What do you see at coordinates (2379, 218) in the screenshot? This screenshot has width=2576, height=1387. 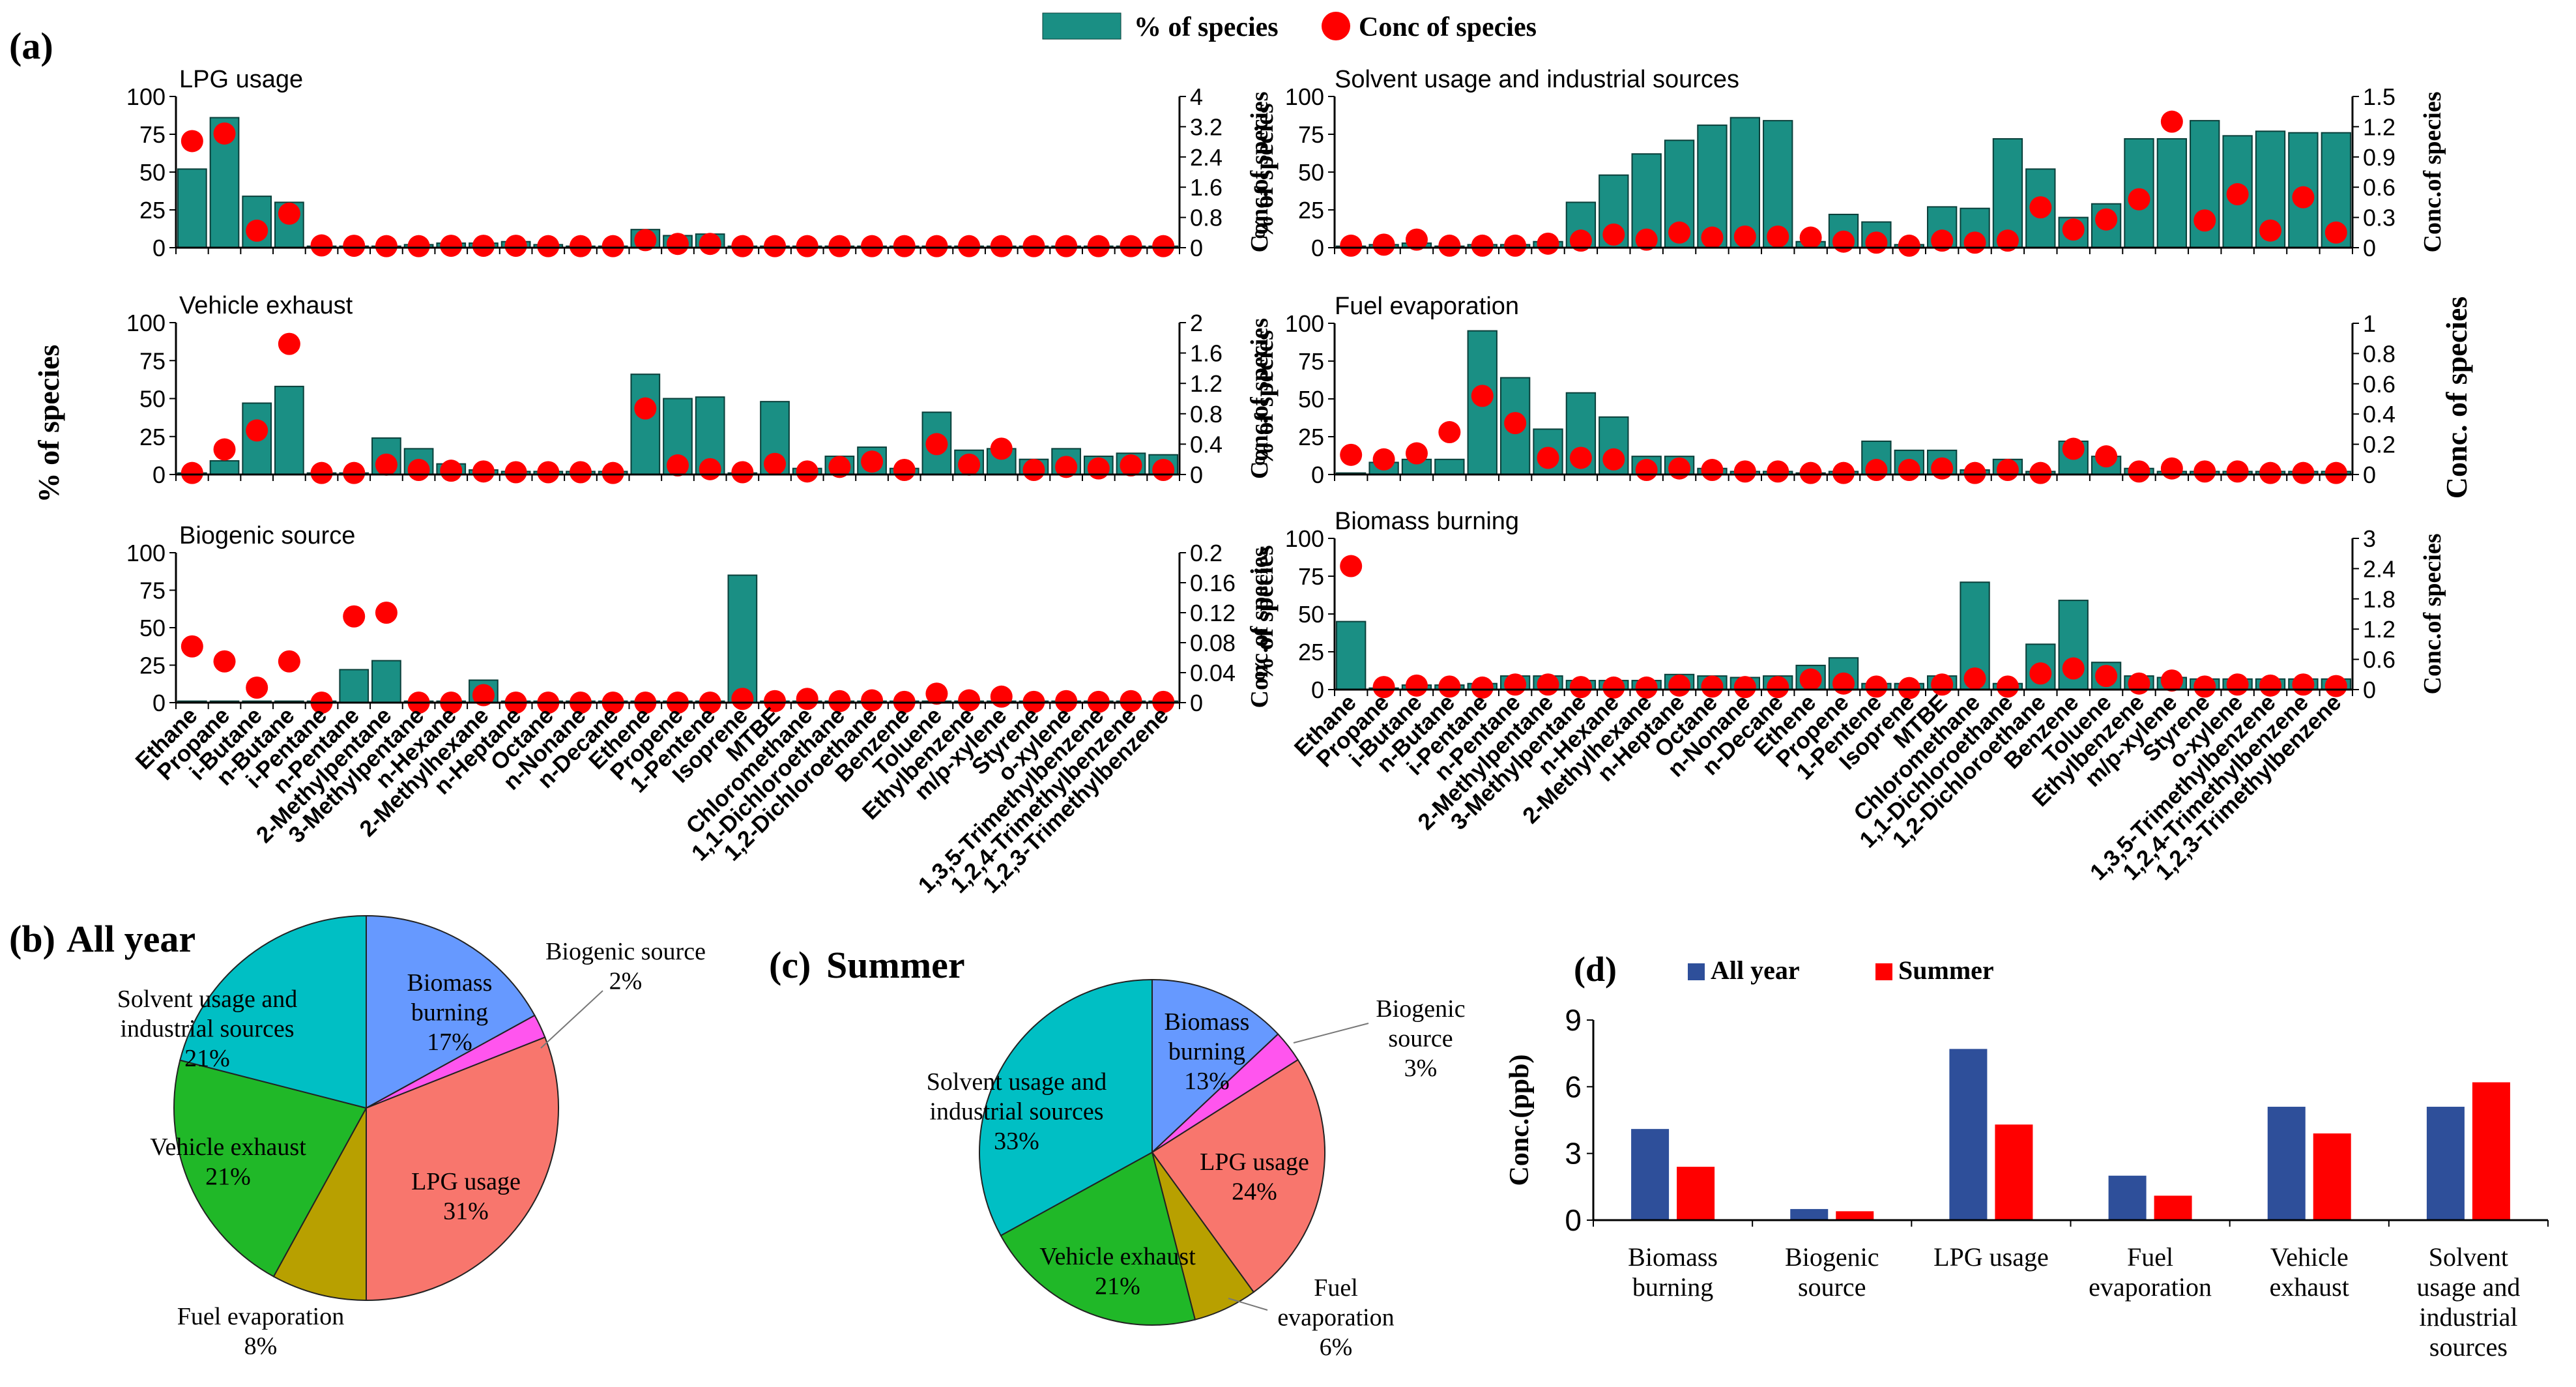 I see `y2-tick-label: 0.3` at bounding box center [2379, 218].